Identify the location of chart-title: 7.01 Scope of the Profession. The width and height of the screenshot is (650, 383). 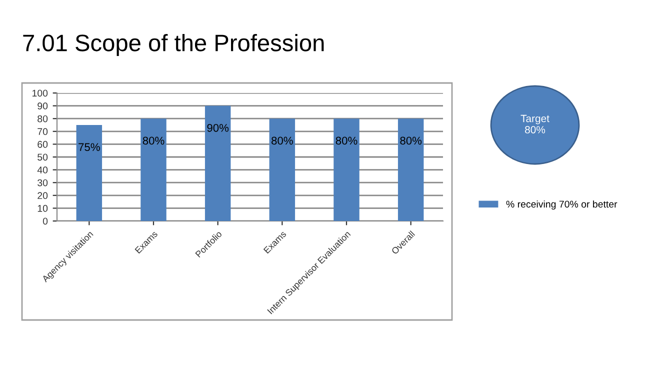
(173, 45).